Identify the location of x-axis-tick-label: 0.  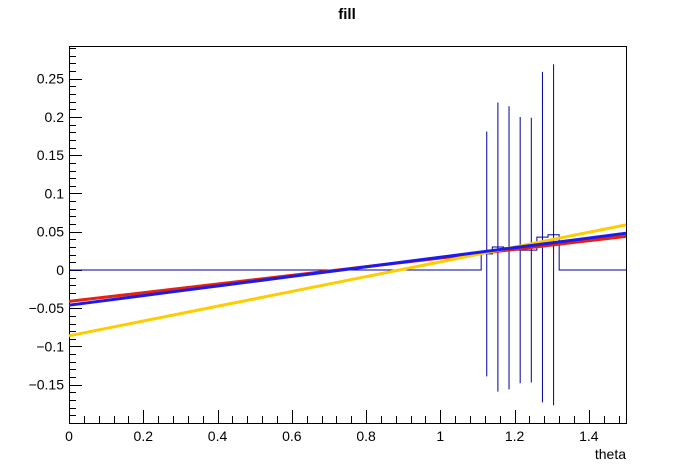
(69, 436).